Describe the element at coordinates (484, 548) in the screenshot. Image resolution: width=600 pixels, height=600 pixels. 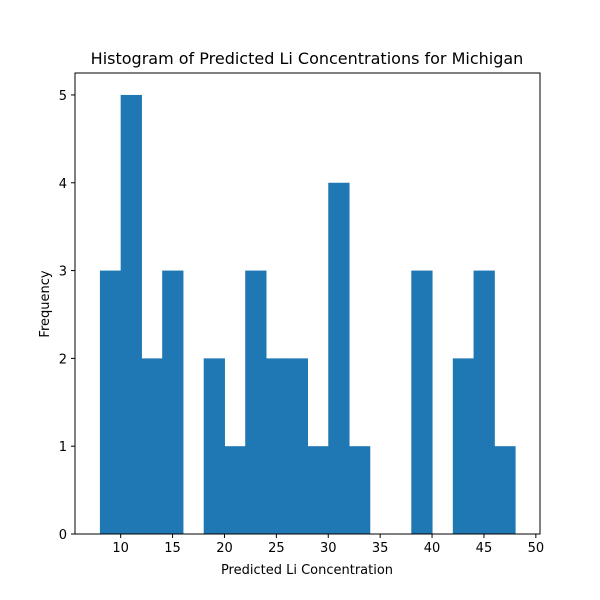
I see `x-tick-label: 45` at that location.